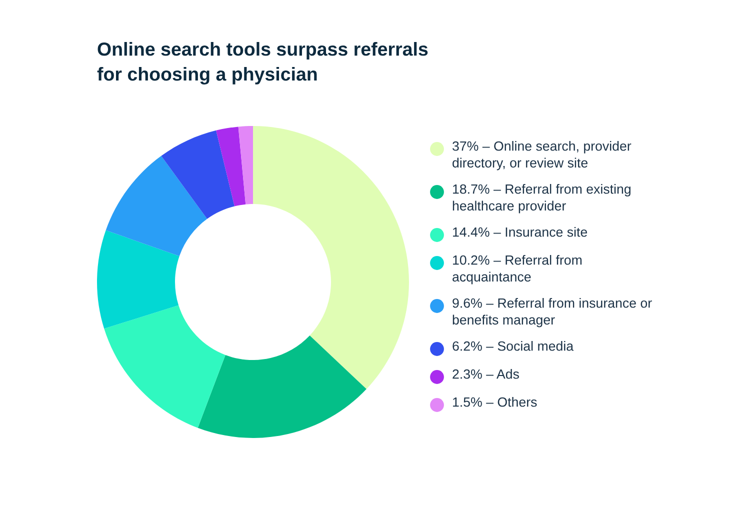  What do you see at coordinates (542, 155) in the screenshot?
I see `legend-label: 37% – Online search, provider directory, or review site` at bounding box center [542, 155].